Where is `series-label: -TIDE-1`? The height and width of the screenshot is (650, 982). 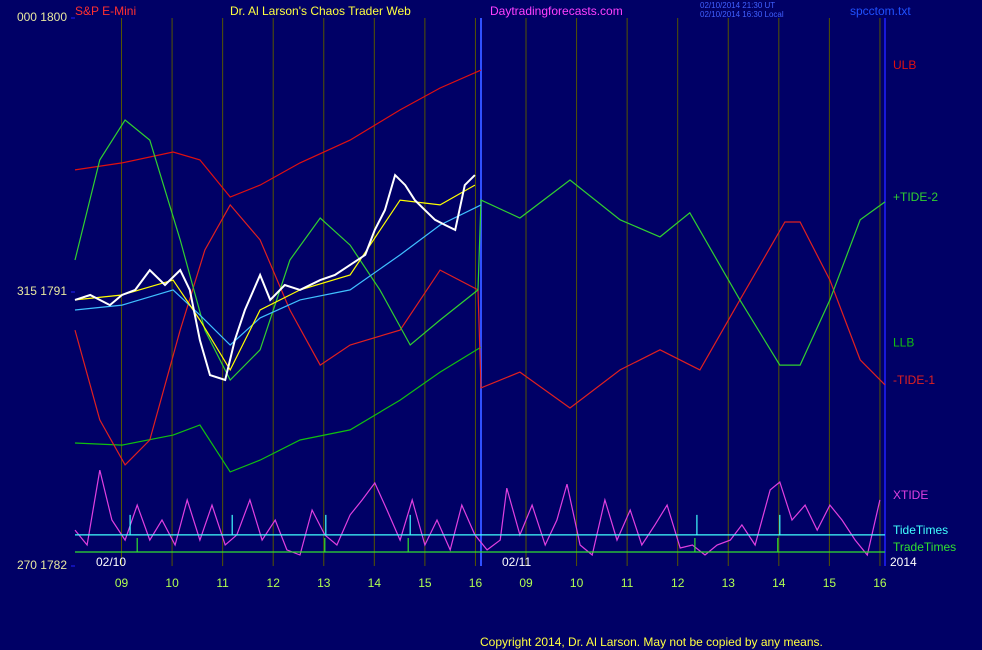 series-label: -TIDE-1 is located at coordinates (914, 380).